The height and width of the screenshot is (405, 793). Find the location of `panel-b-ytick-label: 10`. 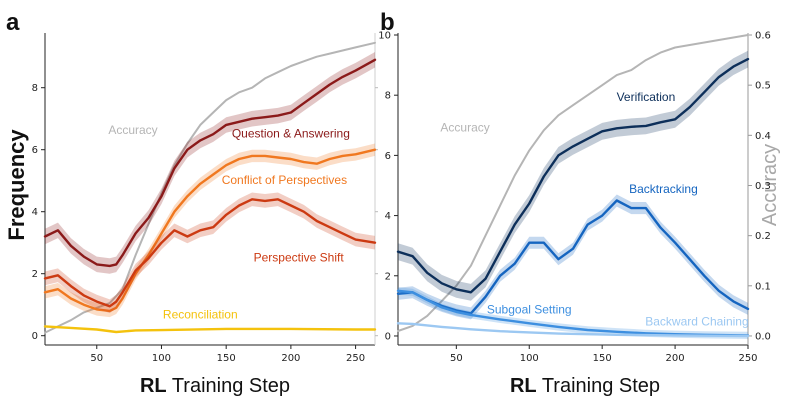

panel-b-ytick-label: 10 is located at coordinates (384, 36).